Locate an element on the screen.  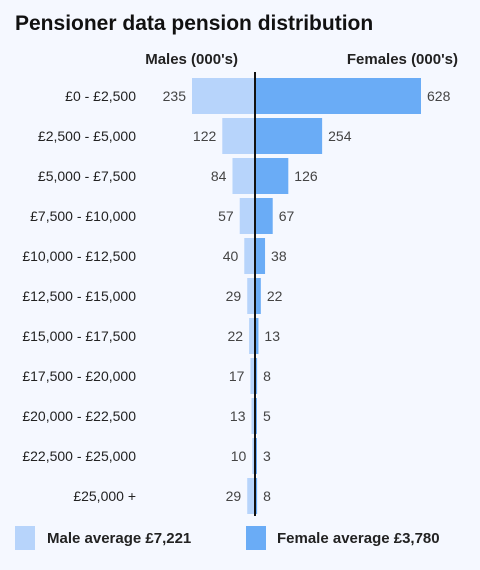
male-value-label: 17 is located at coordinates (237, 376).